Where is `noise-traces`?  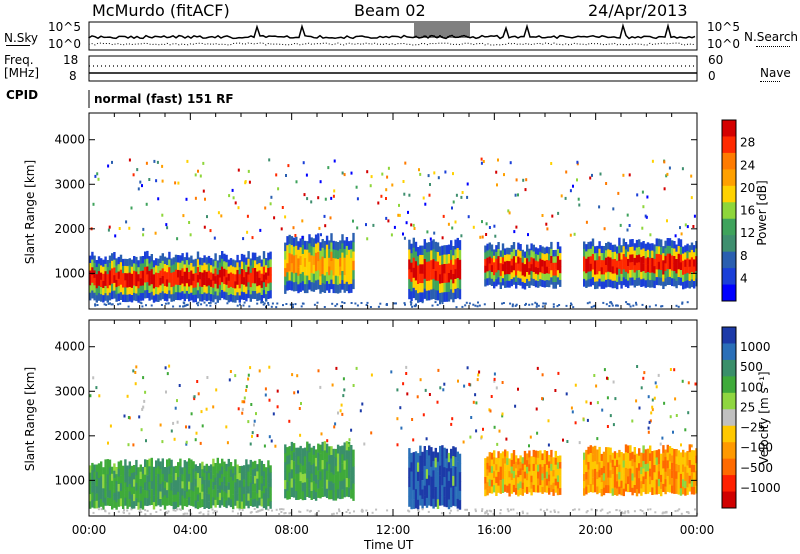 noise-traces is located at coordinates (392, 34).